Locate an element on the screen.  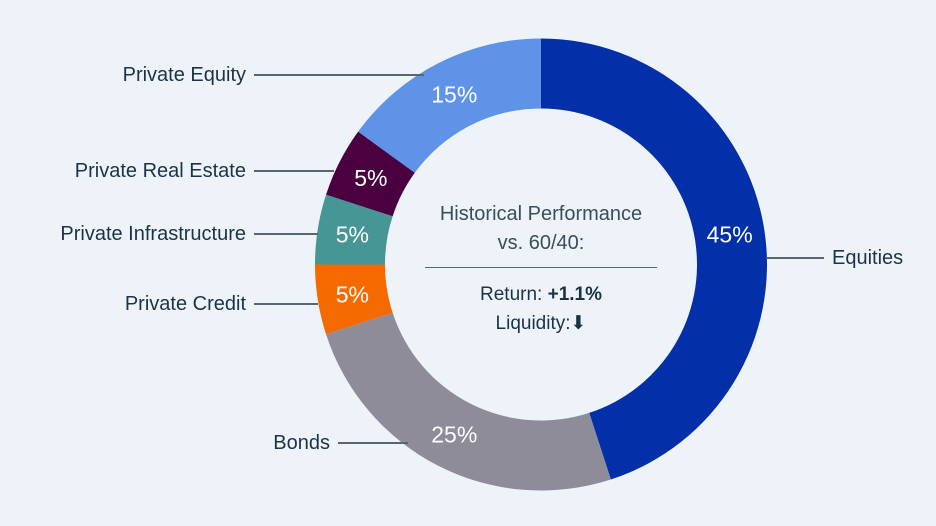
leader-line-equities is located at coordinates (795, 258).